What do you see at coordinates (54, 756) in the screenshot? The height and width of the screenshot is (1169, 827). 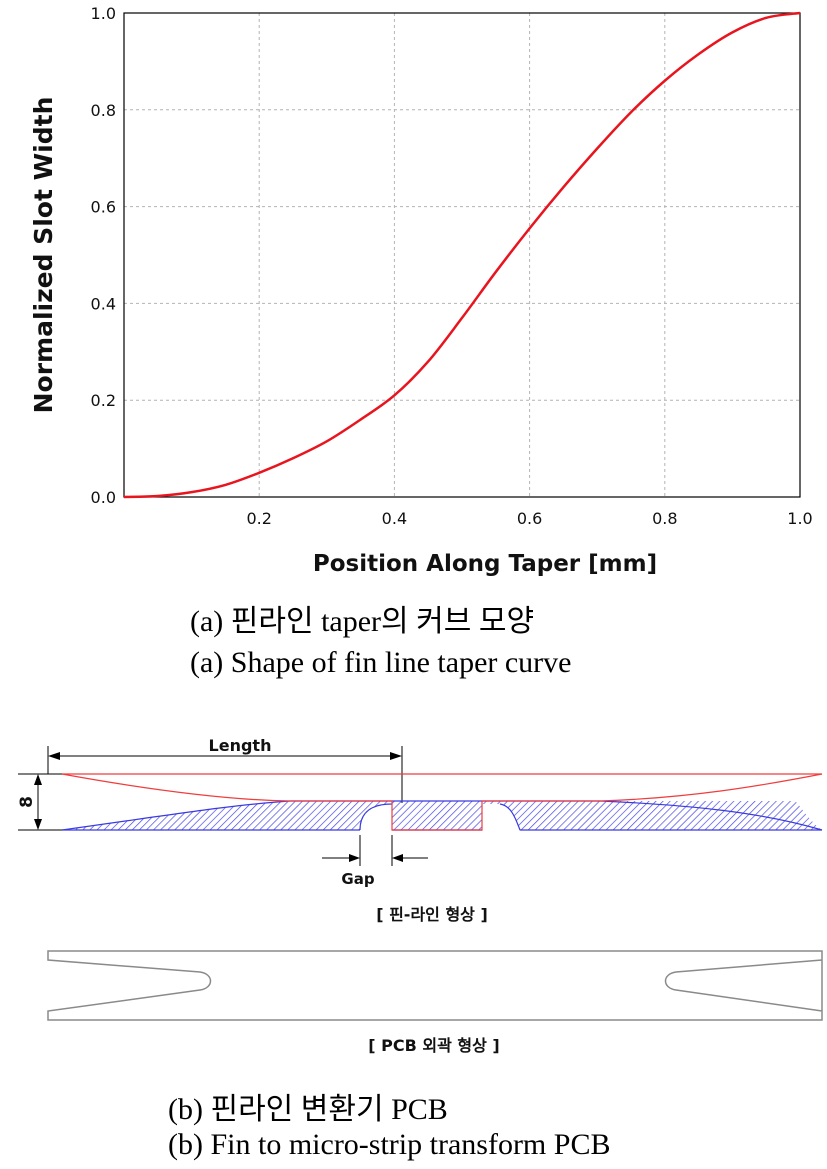 I see `length-arrow-left` at bounding box center [54, 756].